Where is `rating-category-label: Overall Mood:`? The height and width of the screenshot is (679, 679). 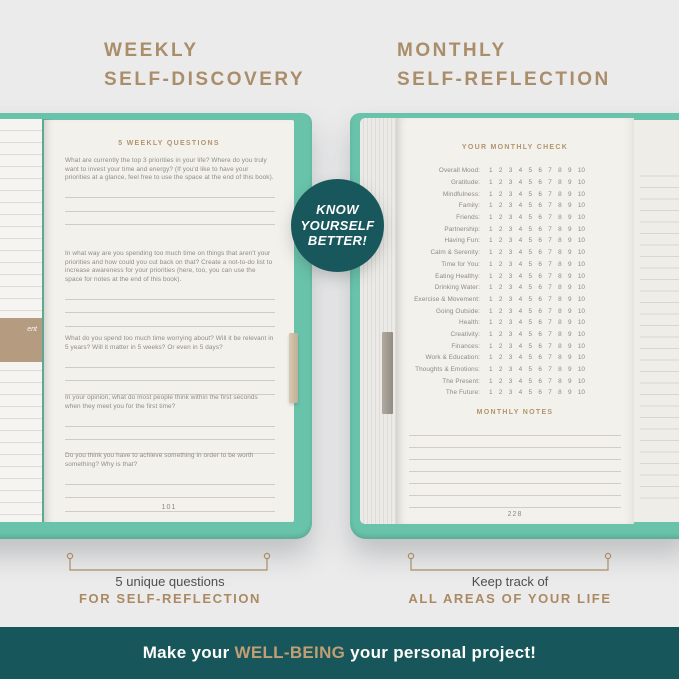
rating-category-label: Overall Mood: is located at coordinates (459, 171).